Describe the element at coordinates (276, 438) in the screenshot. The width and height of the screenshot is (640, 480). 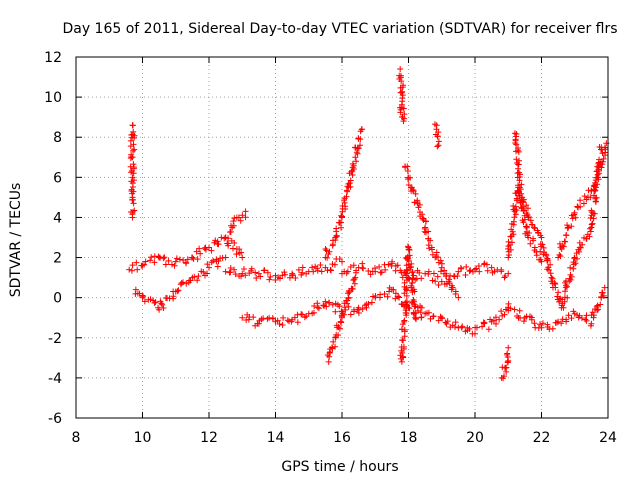
I see `x-tick-label: 14` at that location.